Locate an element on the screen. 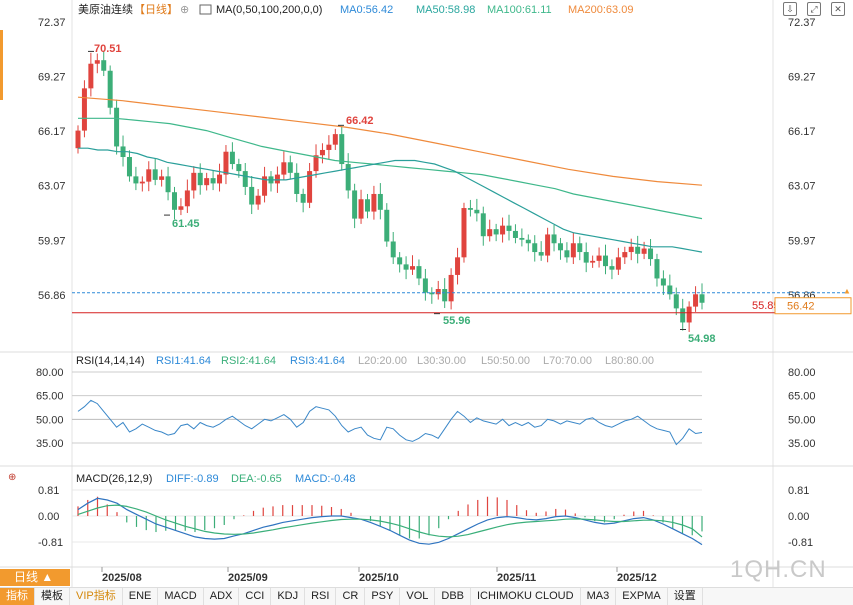  rsi-left-tick-3: 35.00 is located at coordinates (50, 444).